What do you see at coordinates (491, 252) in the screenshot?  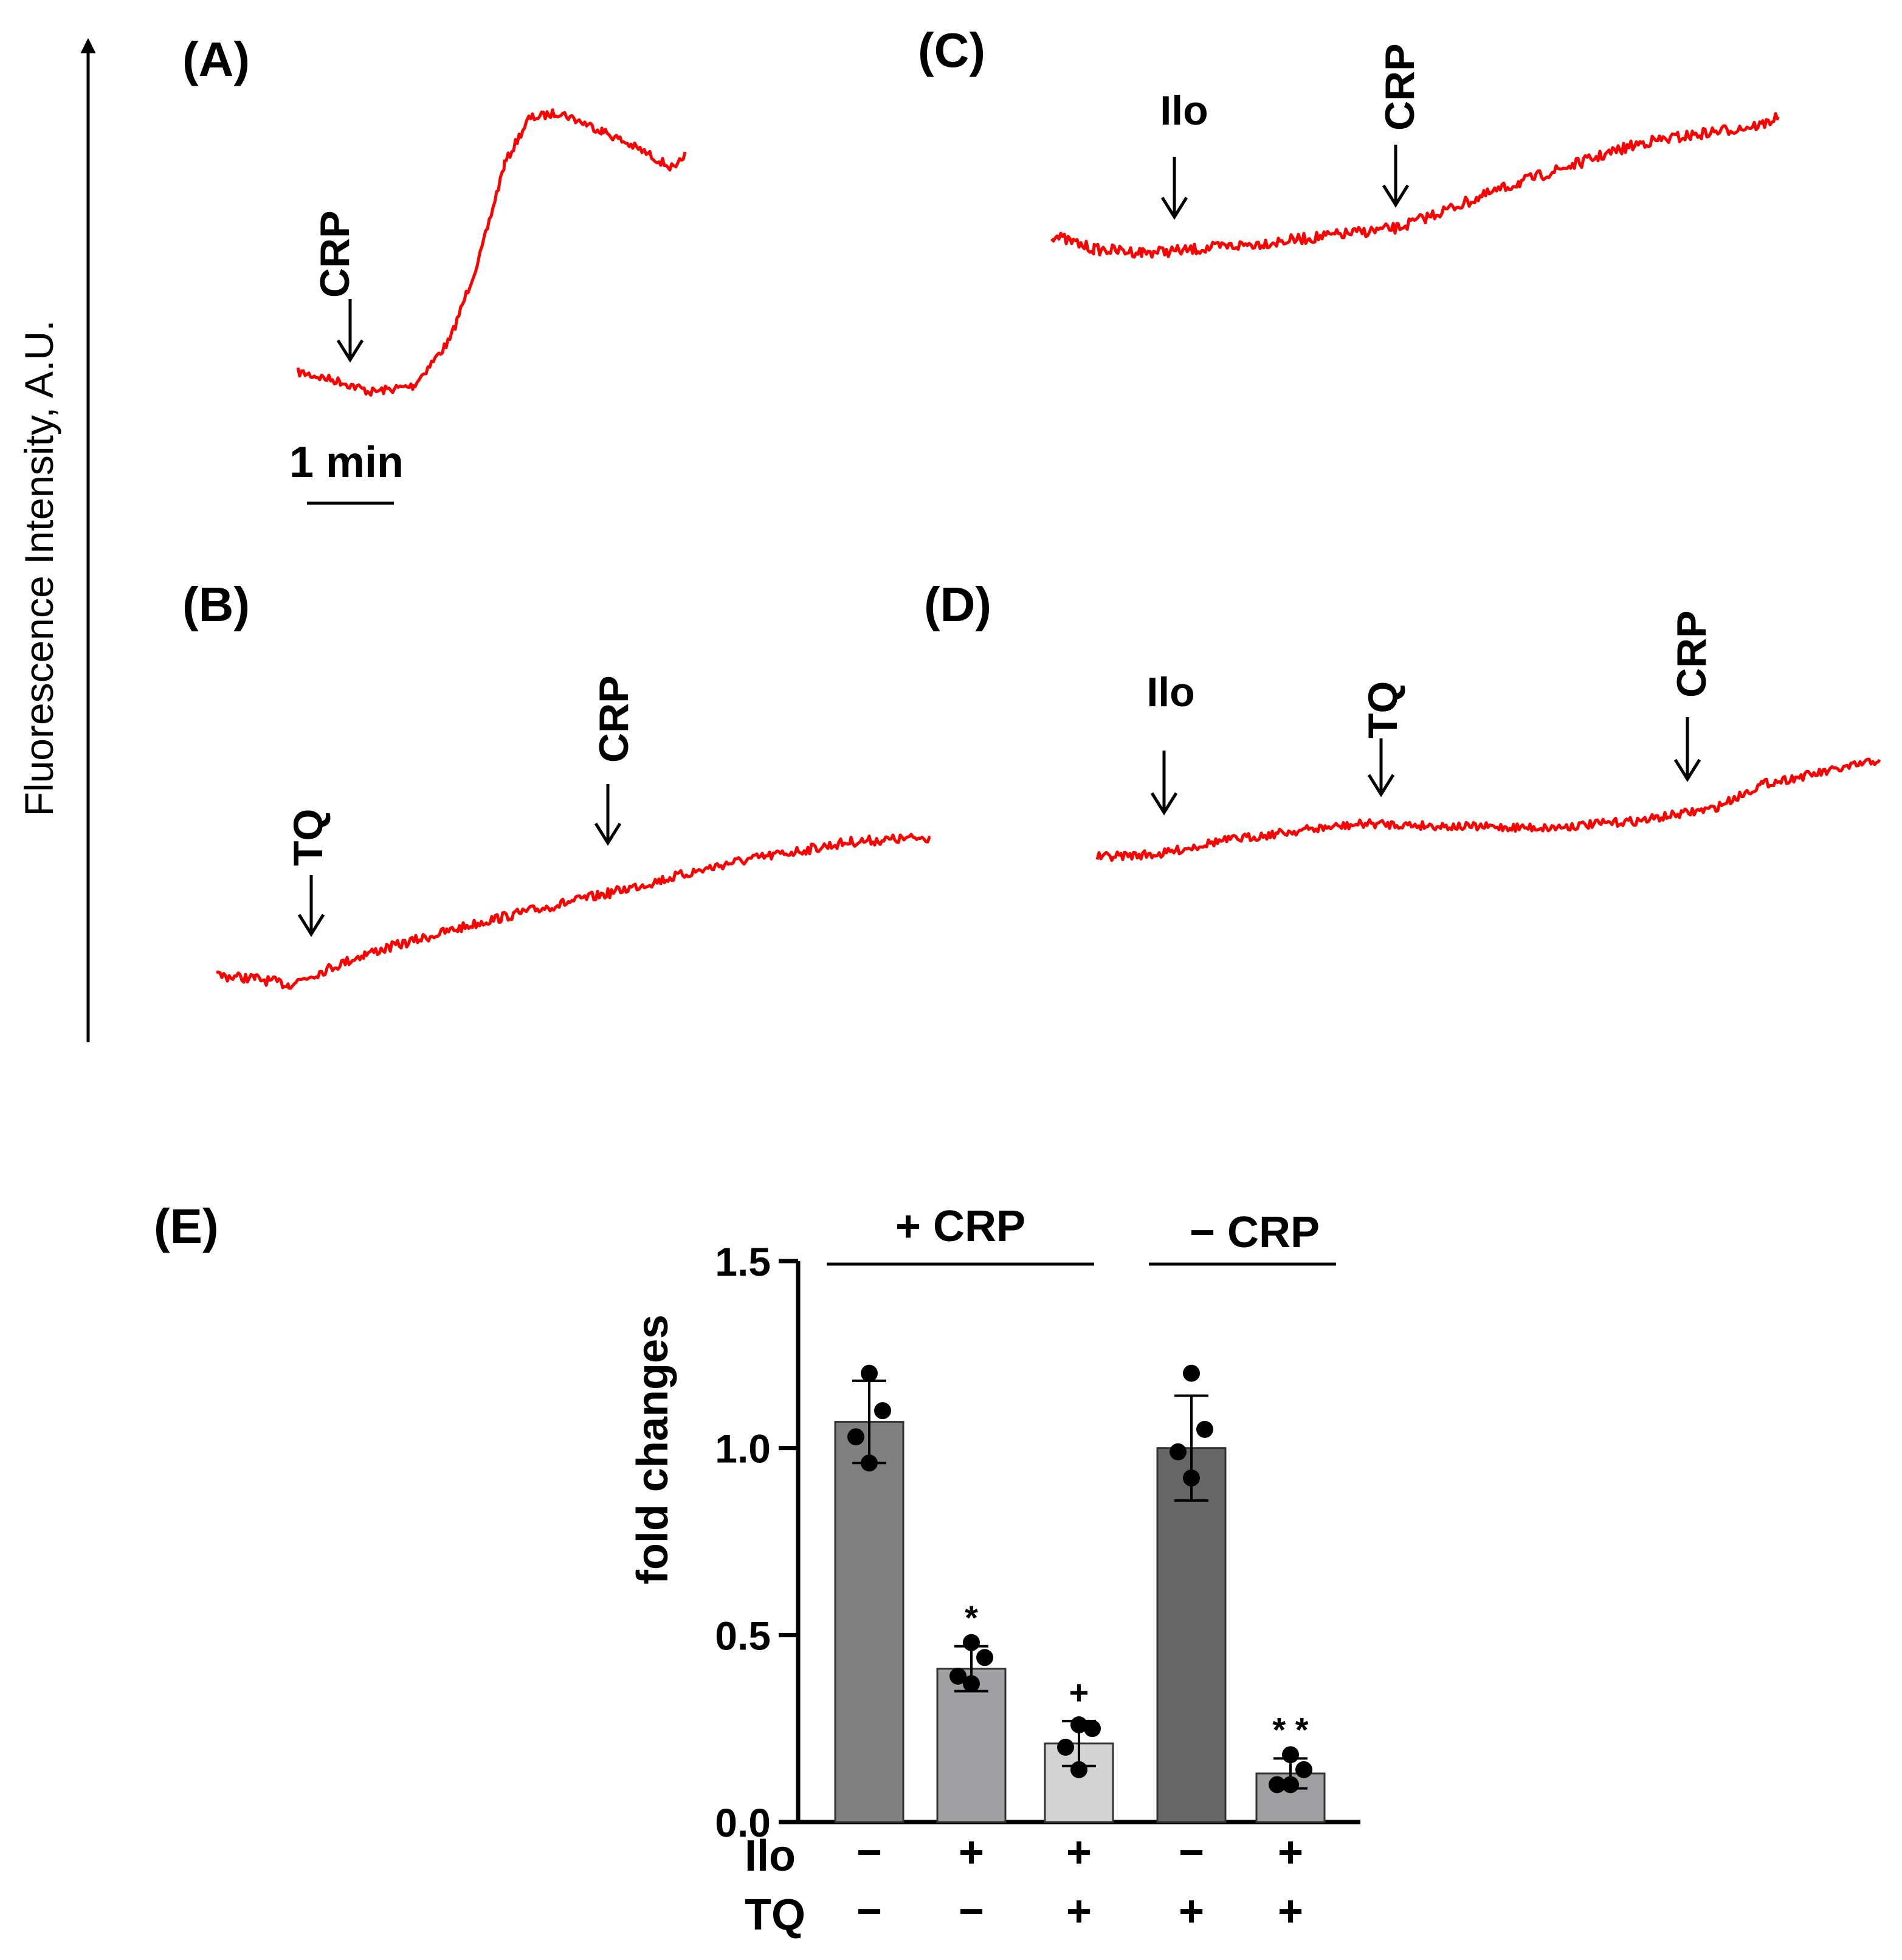 I see `trace-panel-a` at bounding box center [491, 252].